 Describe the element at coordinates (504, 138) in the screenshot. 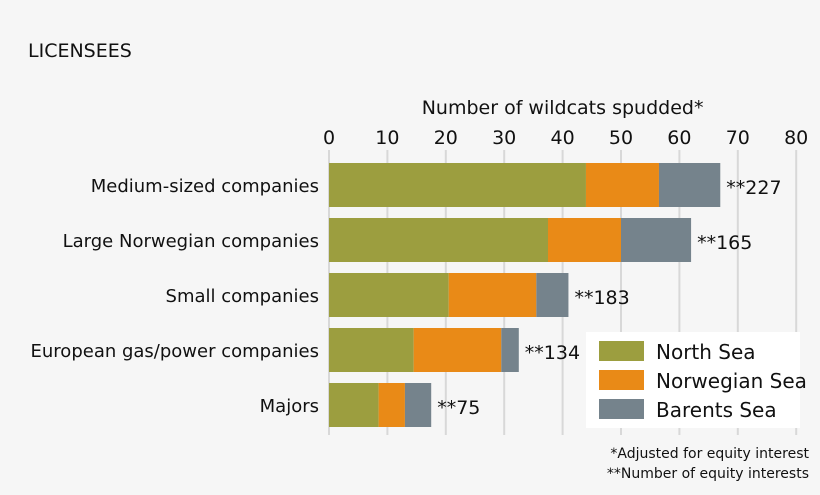

I see `x-tick-label: 30` at that location.